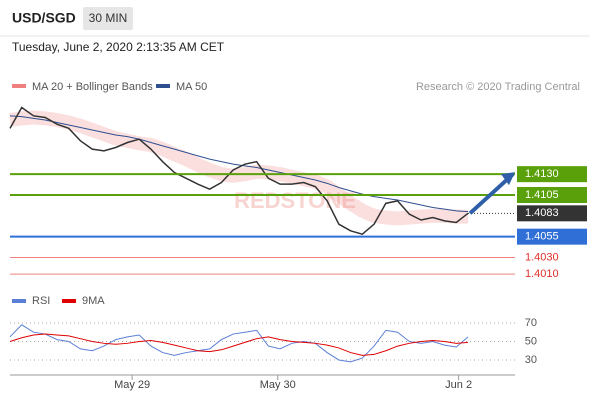 The height and width of the screenshot is (405, 590). Describe the element at coordinates (531, 323) in the screenshot. I see `y-tick-label: 70` at that location.